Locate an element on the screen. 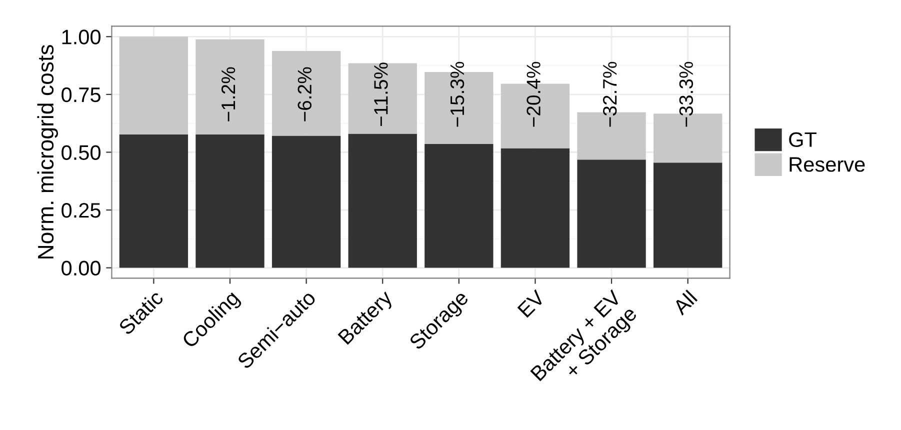 This screenshot has height=430, width=901. x-tick-label: All is located at coordinates (685, 303).